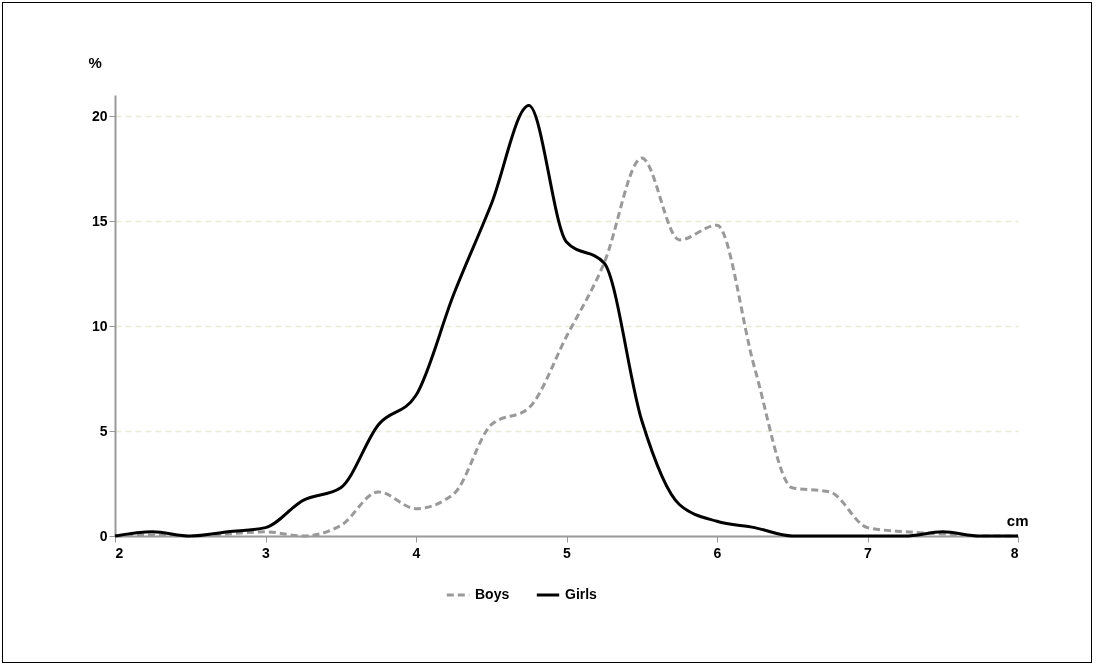 This screenshot has width=1096, height=667. I want to click on y-tick-label: 0, so click(103, 535).